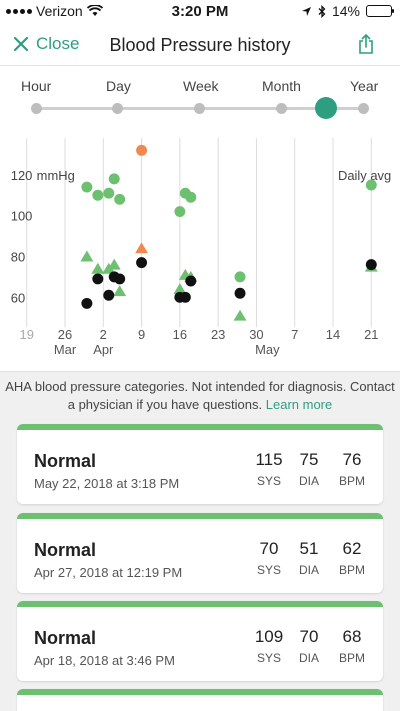  I want to click on sys-metric: 70 SYS, so click(269, 558).